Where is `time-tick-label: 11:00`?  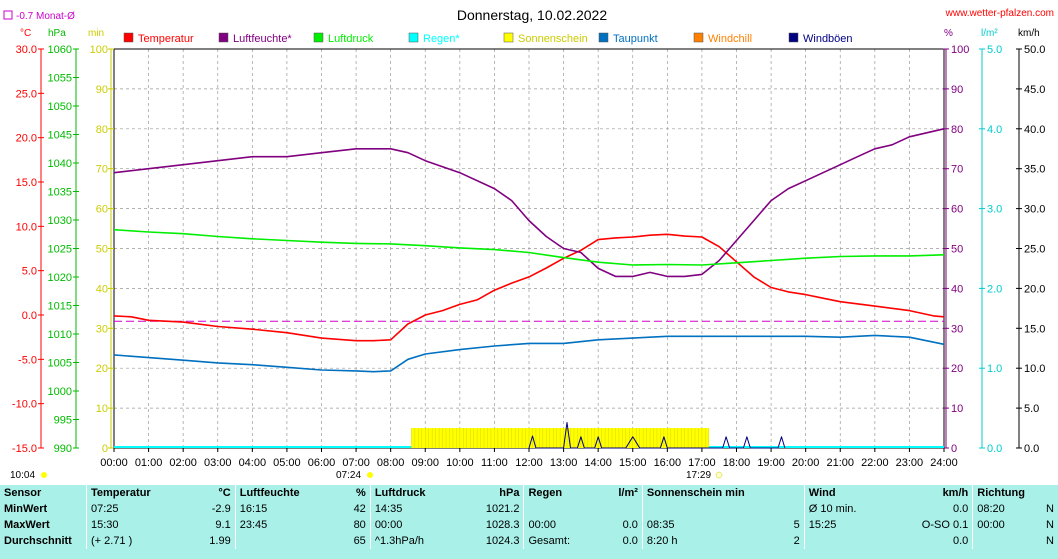
time-tick-label: 11:00 is located at coordinates (494, 463).